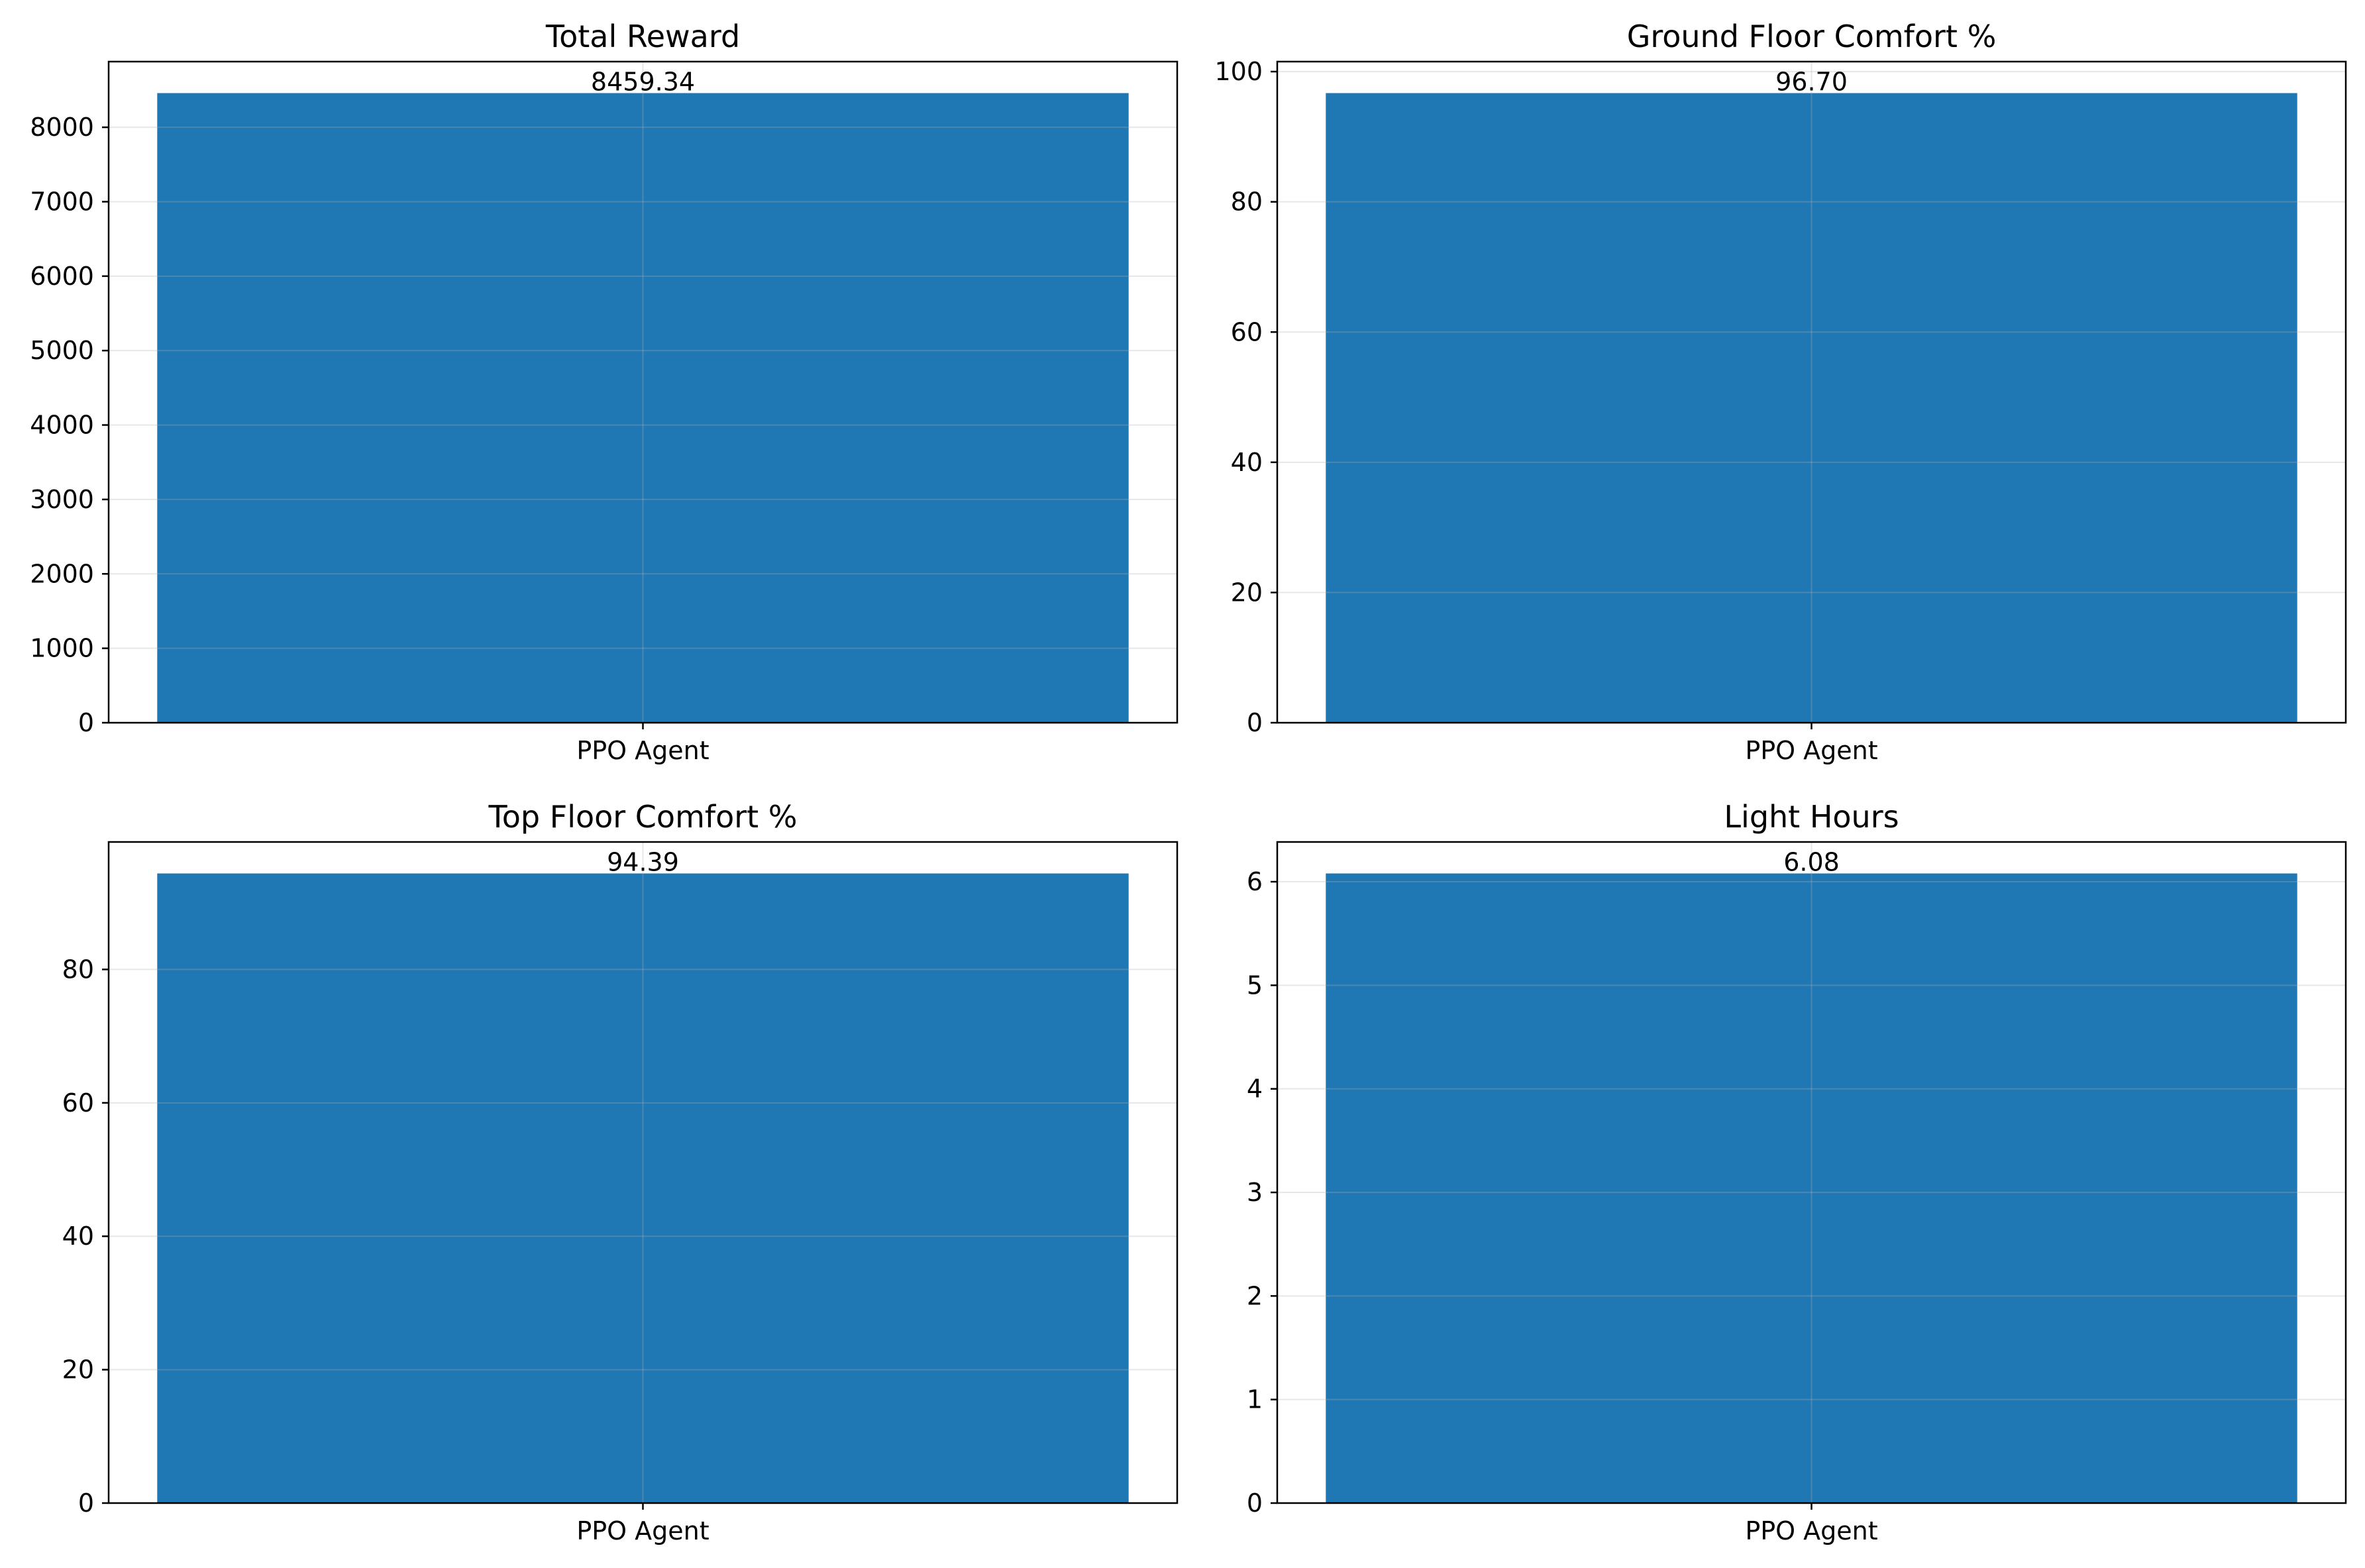 This screenshot has width=2365, height=1568. What do you see at coordinates (62, 648) in the screenshot?
I see `y-tick-label: 1000` at bounding box center [62, 648].